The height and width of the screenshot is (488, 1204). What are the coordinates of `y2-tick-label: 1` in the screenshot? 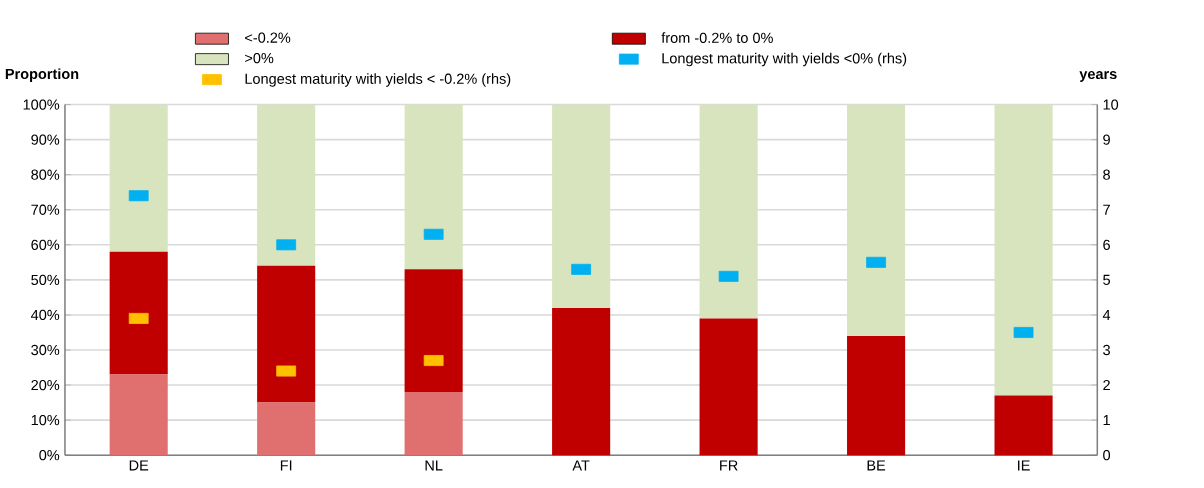 It's located at (1106, 420).